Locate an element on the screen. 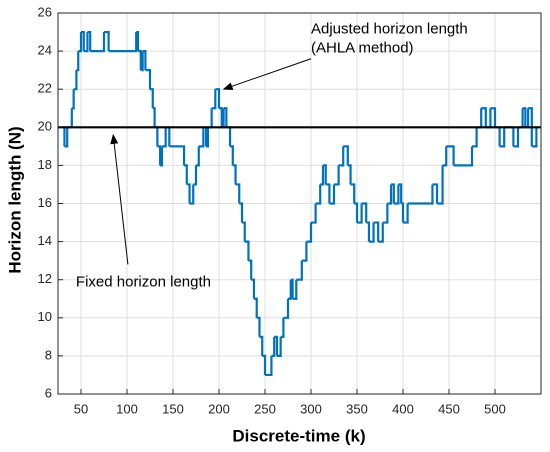  x-tick-label: 500 is located at coordinates (495, 408).